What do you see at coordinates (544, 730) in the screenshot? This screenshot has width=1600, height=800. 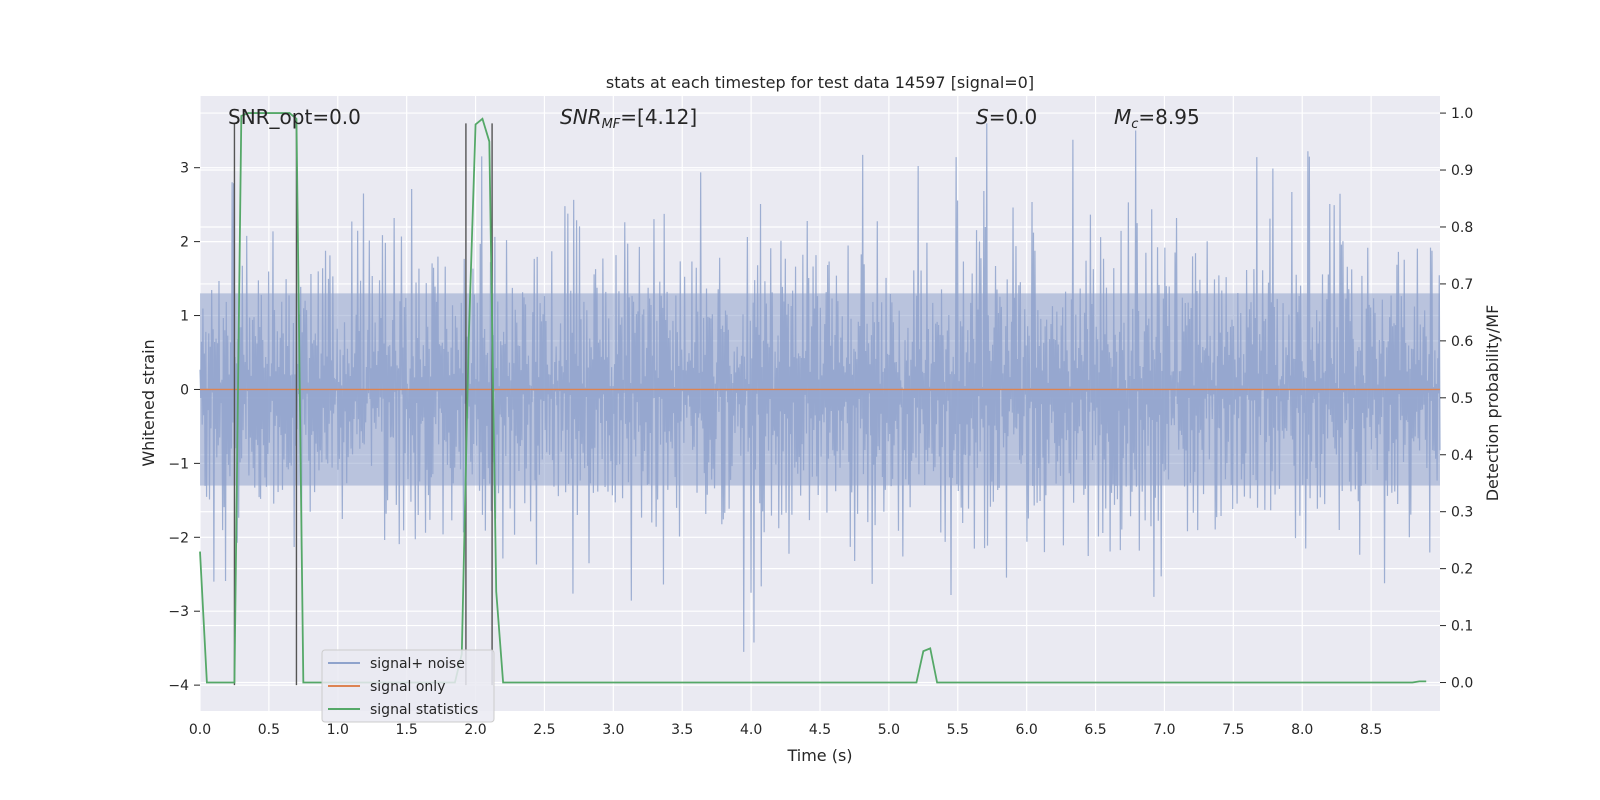 I see `x-tick-label: 2.5` at bounding box center [544, 730].